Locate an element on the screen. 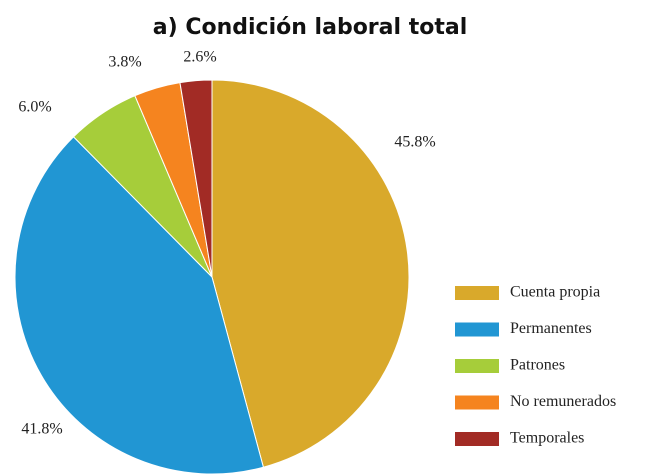 The image size is (654, 476). data-label: 3.8% is located at coordinates (124, 62).